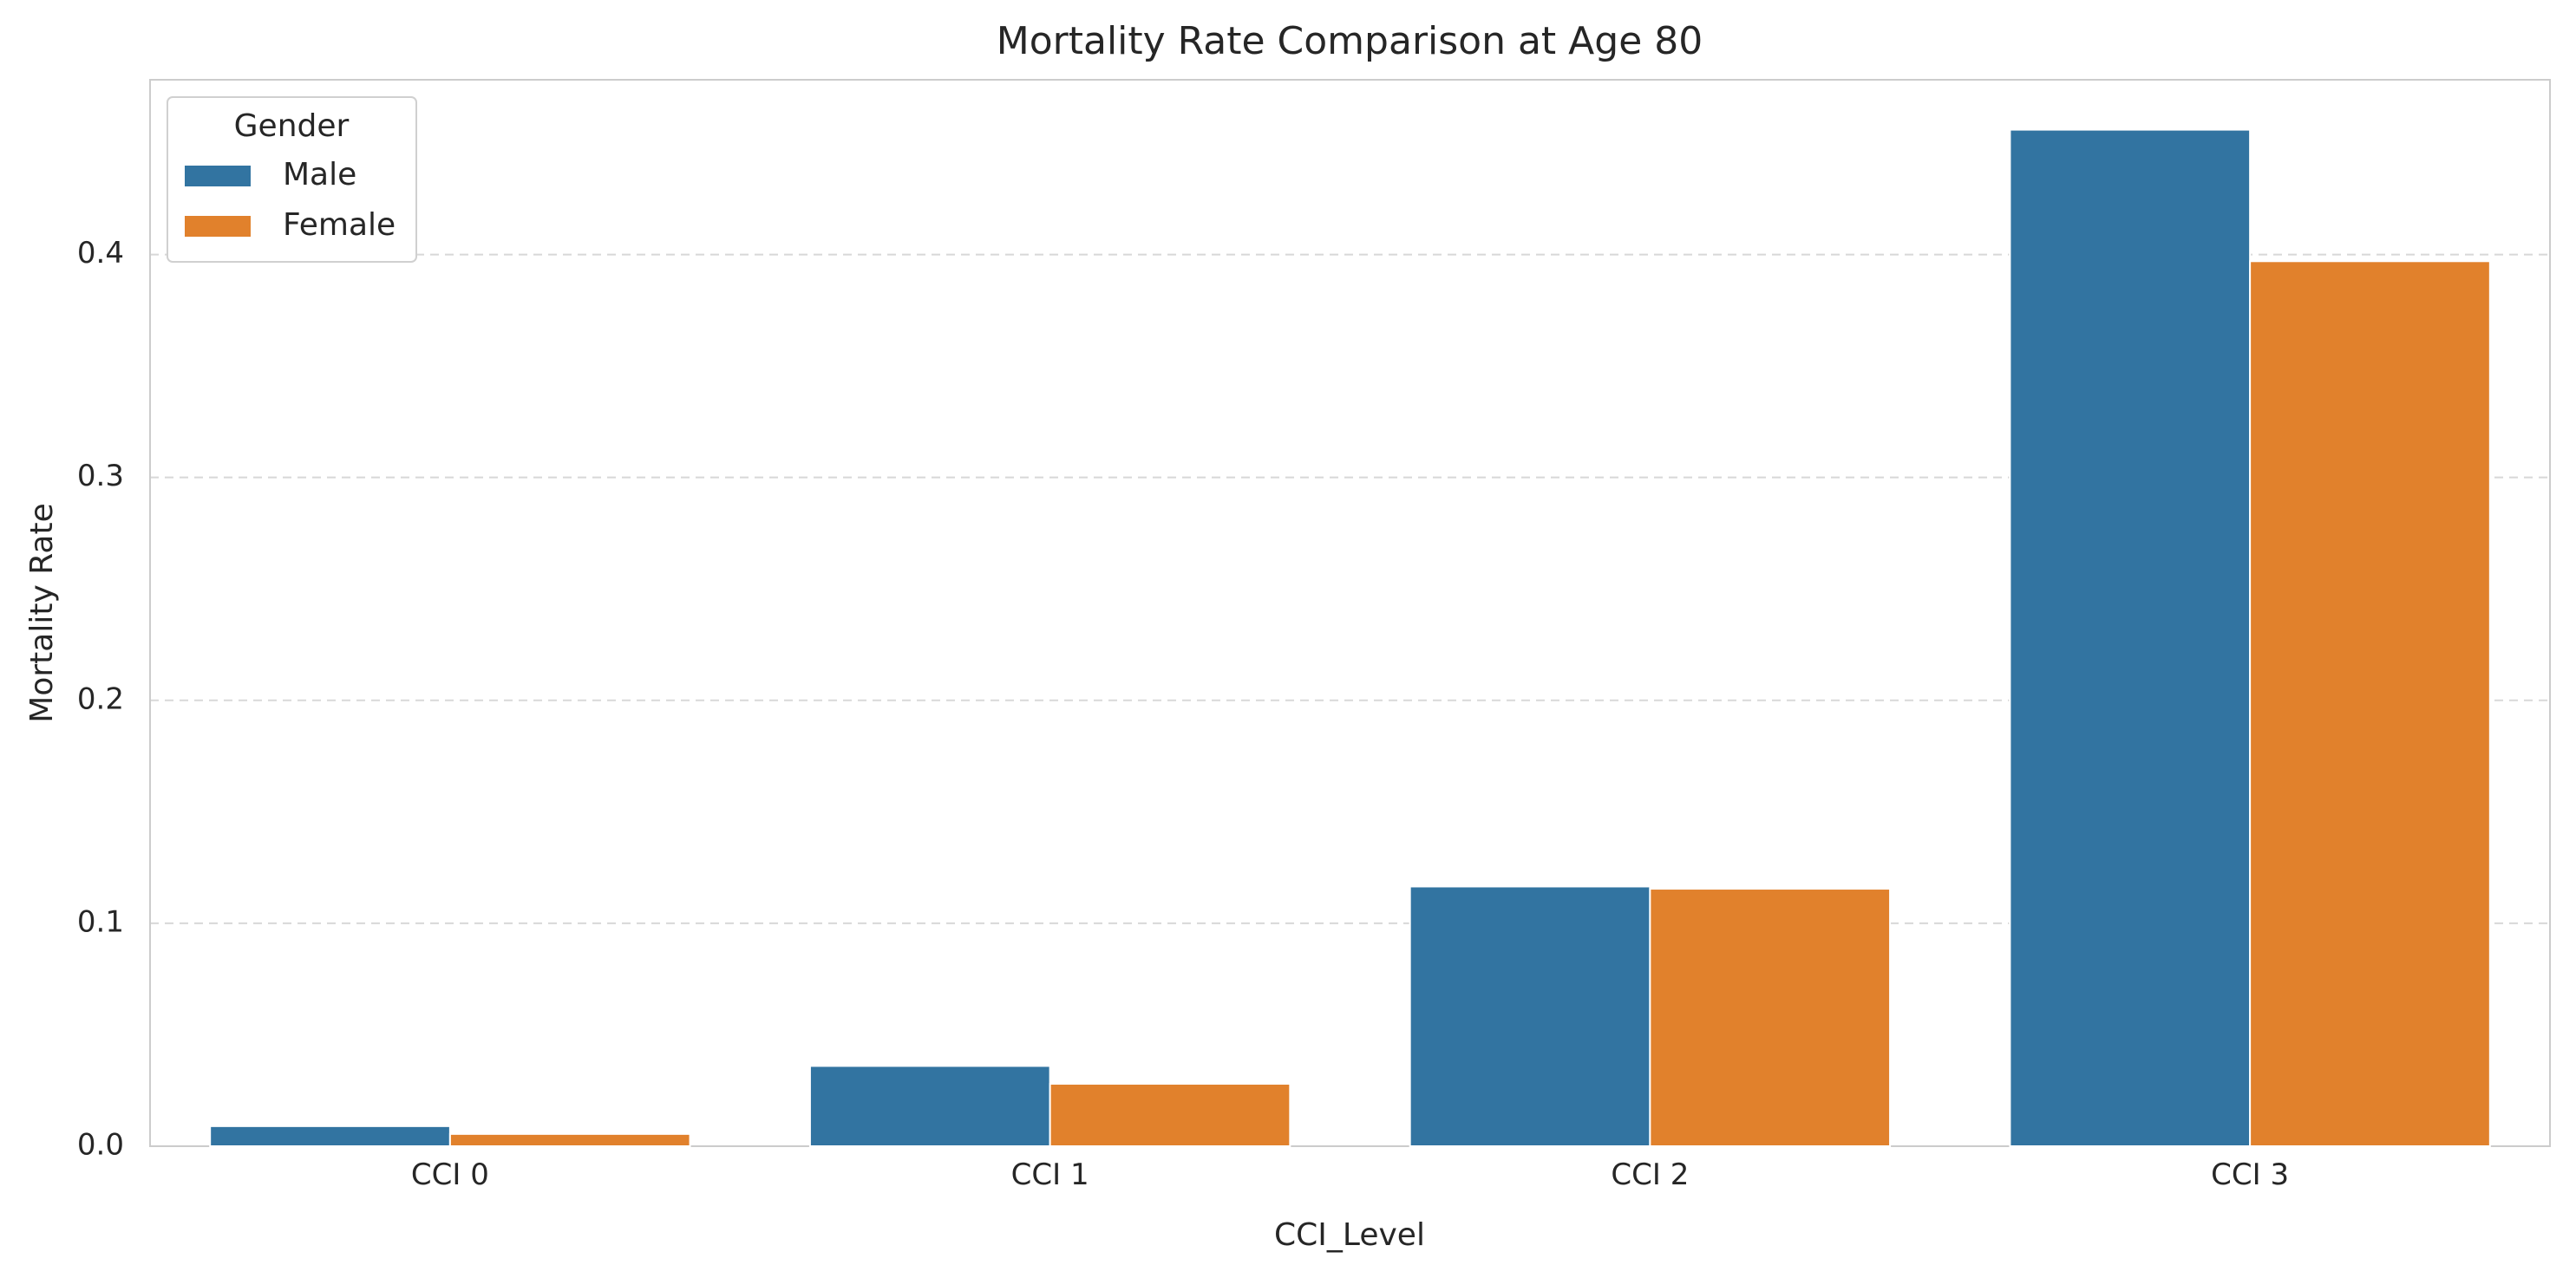 Image resolution: width=2576 pixels, height=1278 pixels. What do you see at coordinates (1350, 1174) in the screenshot?
I see `x-tick-labels: CCI 0 CCI 1 CCI 2 CCI 3` at bounding box center [1350, 1174].